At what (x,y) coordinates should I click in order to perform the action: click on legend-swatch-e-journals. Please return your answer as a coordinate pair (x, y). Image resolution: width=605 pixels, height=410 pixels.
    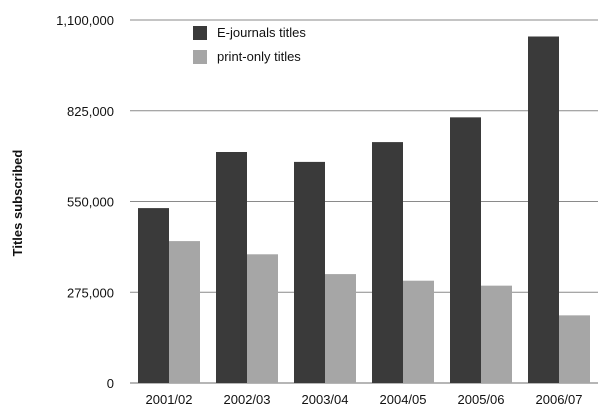
    Looking at the image, I should click on (200, 33).